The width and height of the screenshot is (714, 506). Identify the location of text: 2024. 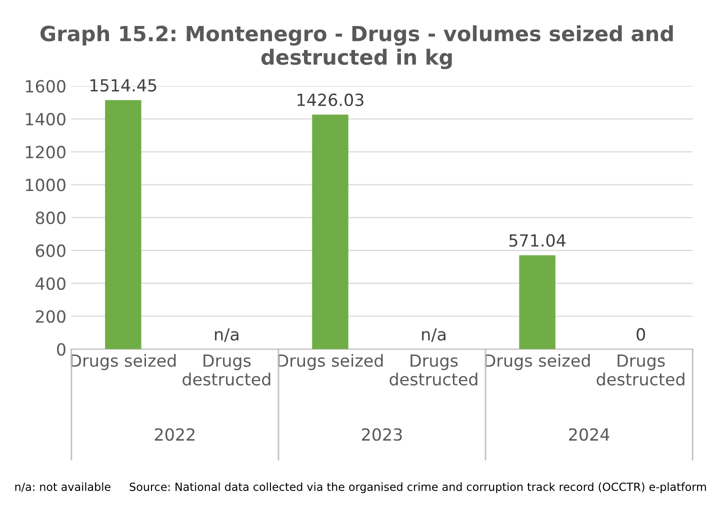
(589, 434).